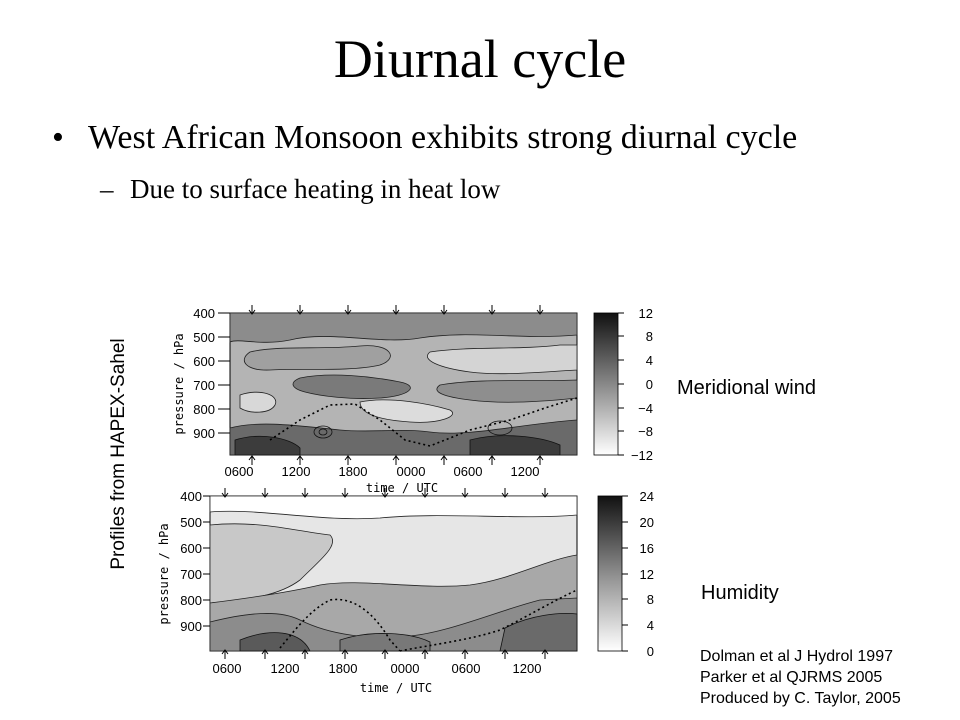  I want to click on humidity-yticks: 400 500 600 700 800 900, so click(191, 561).